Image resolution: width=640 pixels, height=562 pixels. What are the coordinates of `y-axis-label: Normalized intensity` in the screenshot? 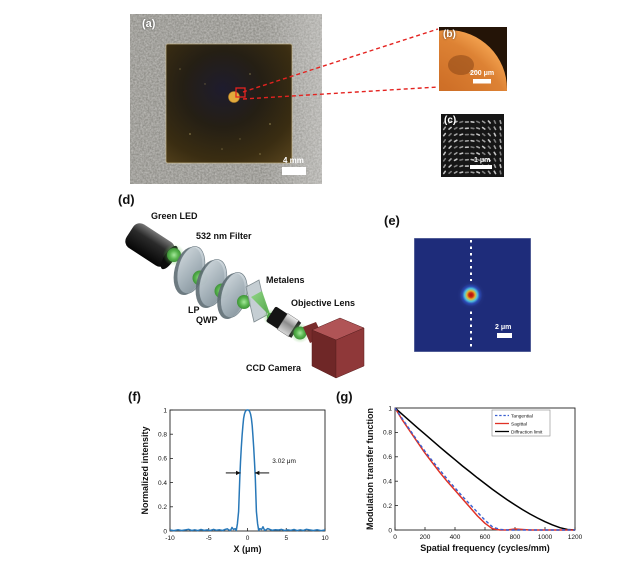 It's located at (145, 470).